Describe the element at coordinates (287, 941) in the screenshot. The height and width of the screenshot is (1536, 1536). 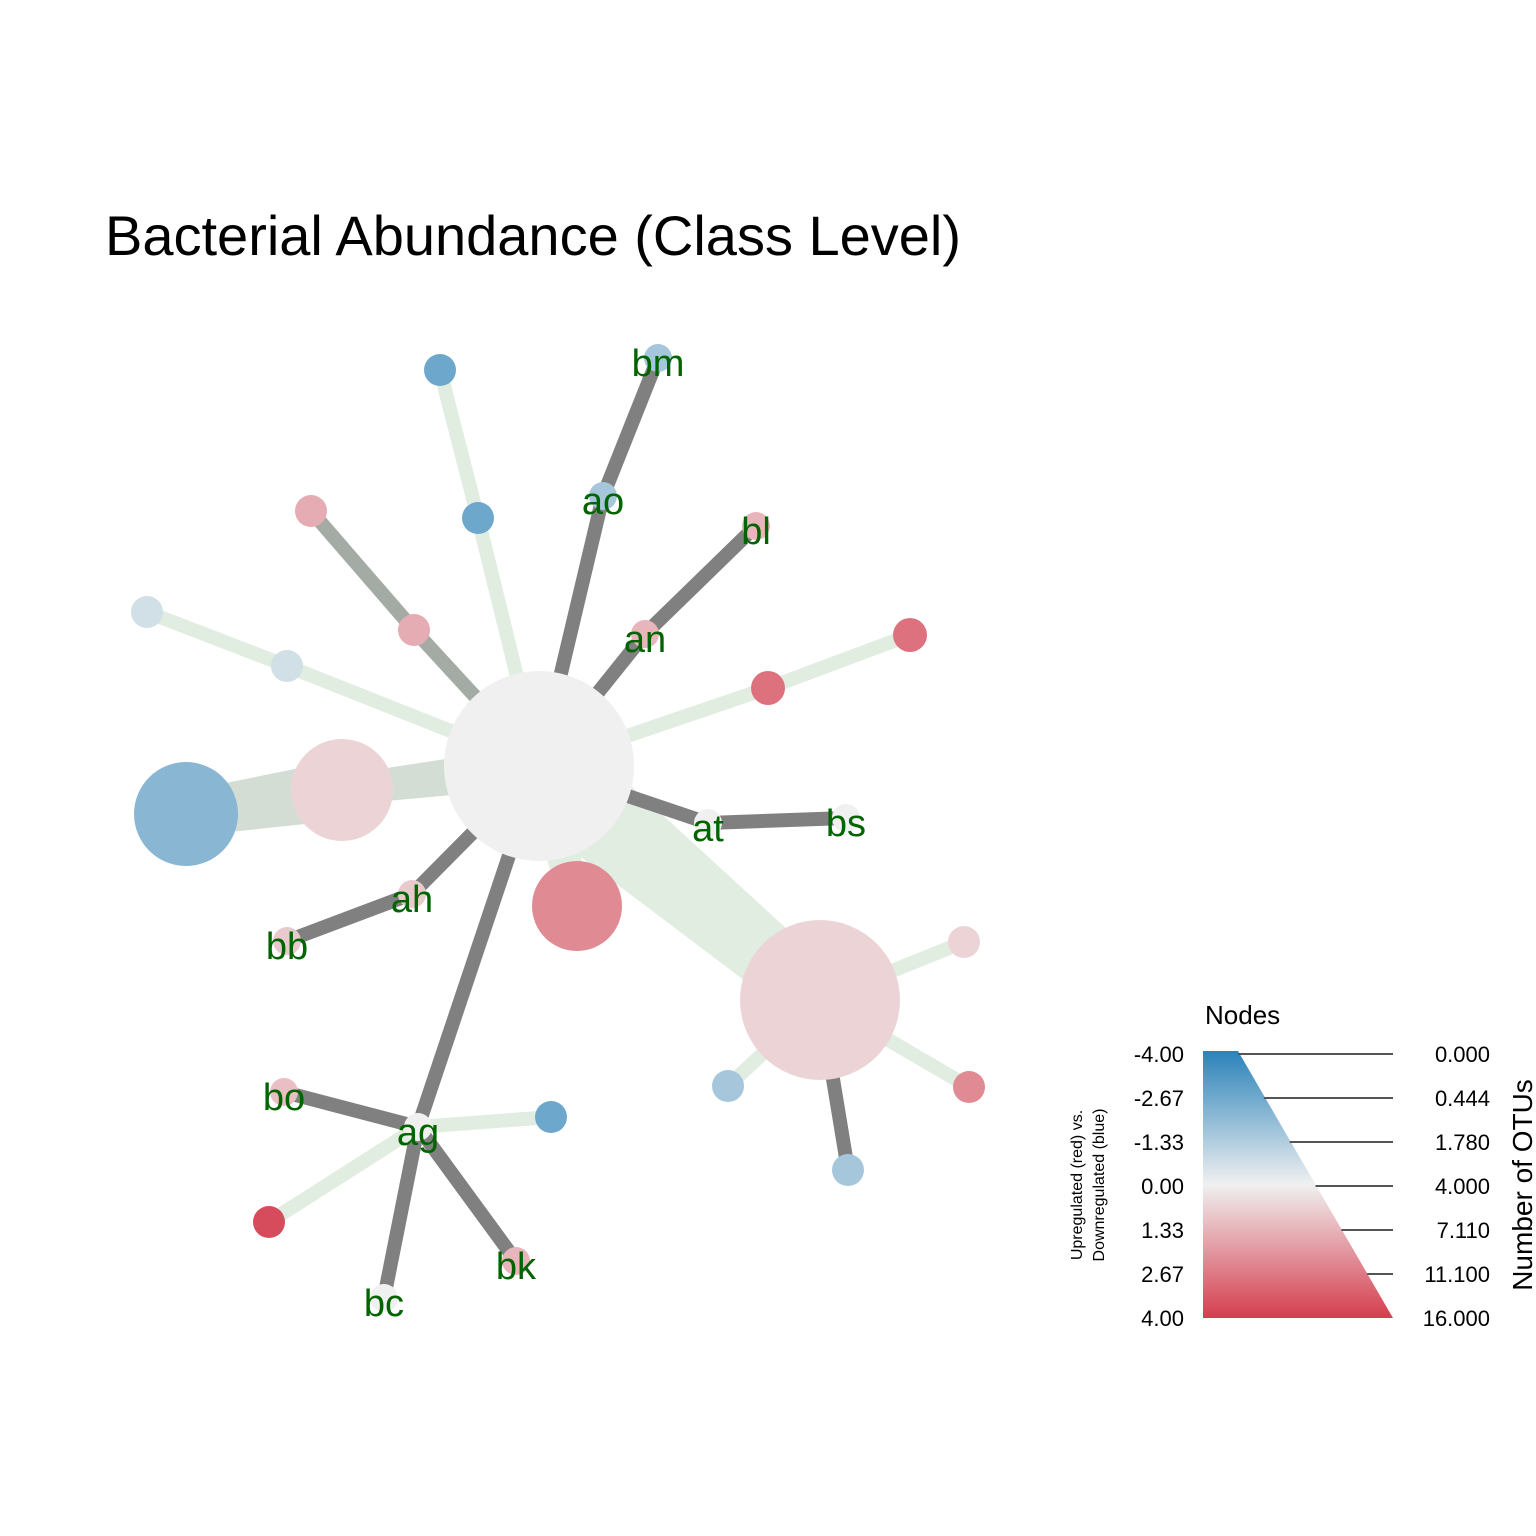
I see `node-bb` at that location.